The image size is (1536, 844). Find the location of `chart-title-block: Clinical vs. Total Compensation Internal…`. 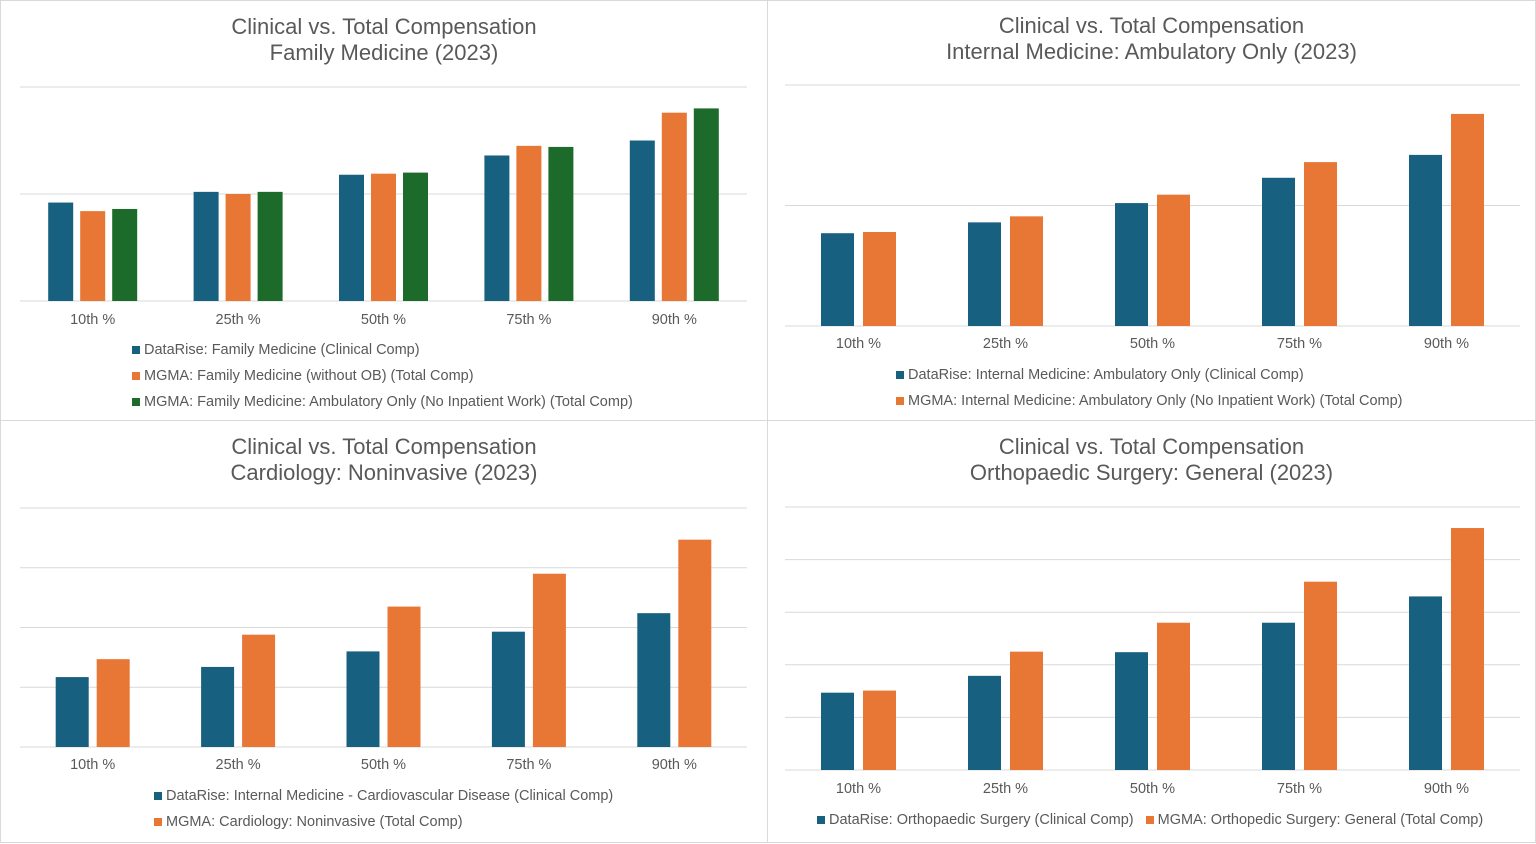

chart-title-block: Clinical vs. Total Compensation Internal… is located at coordinates (1151, 39).